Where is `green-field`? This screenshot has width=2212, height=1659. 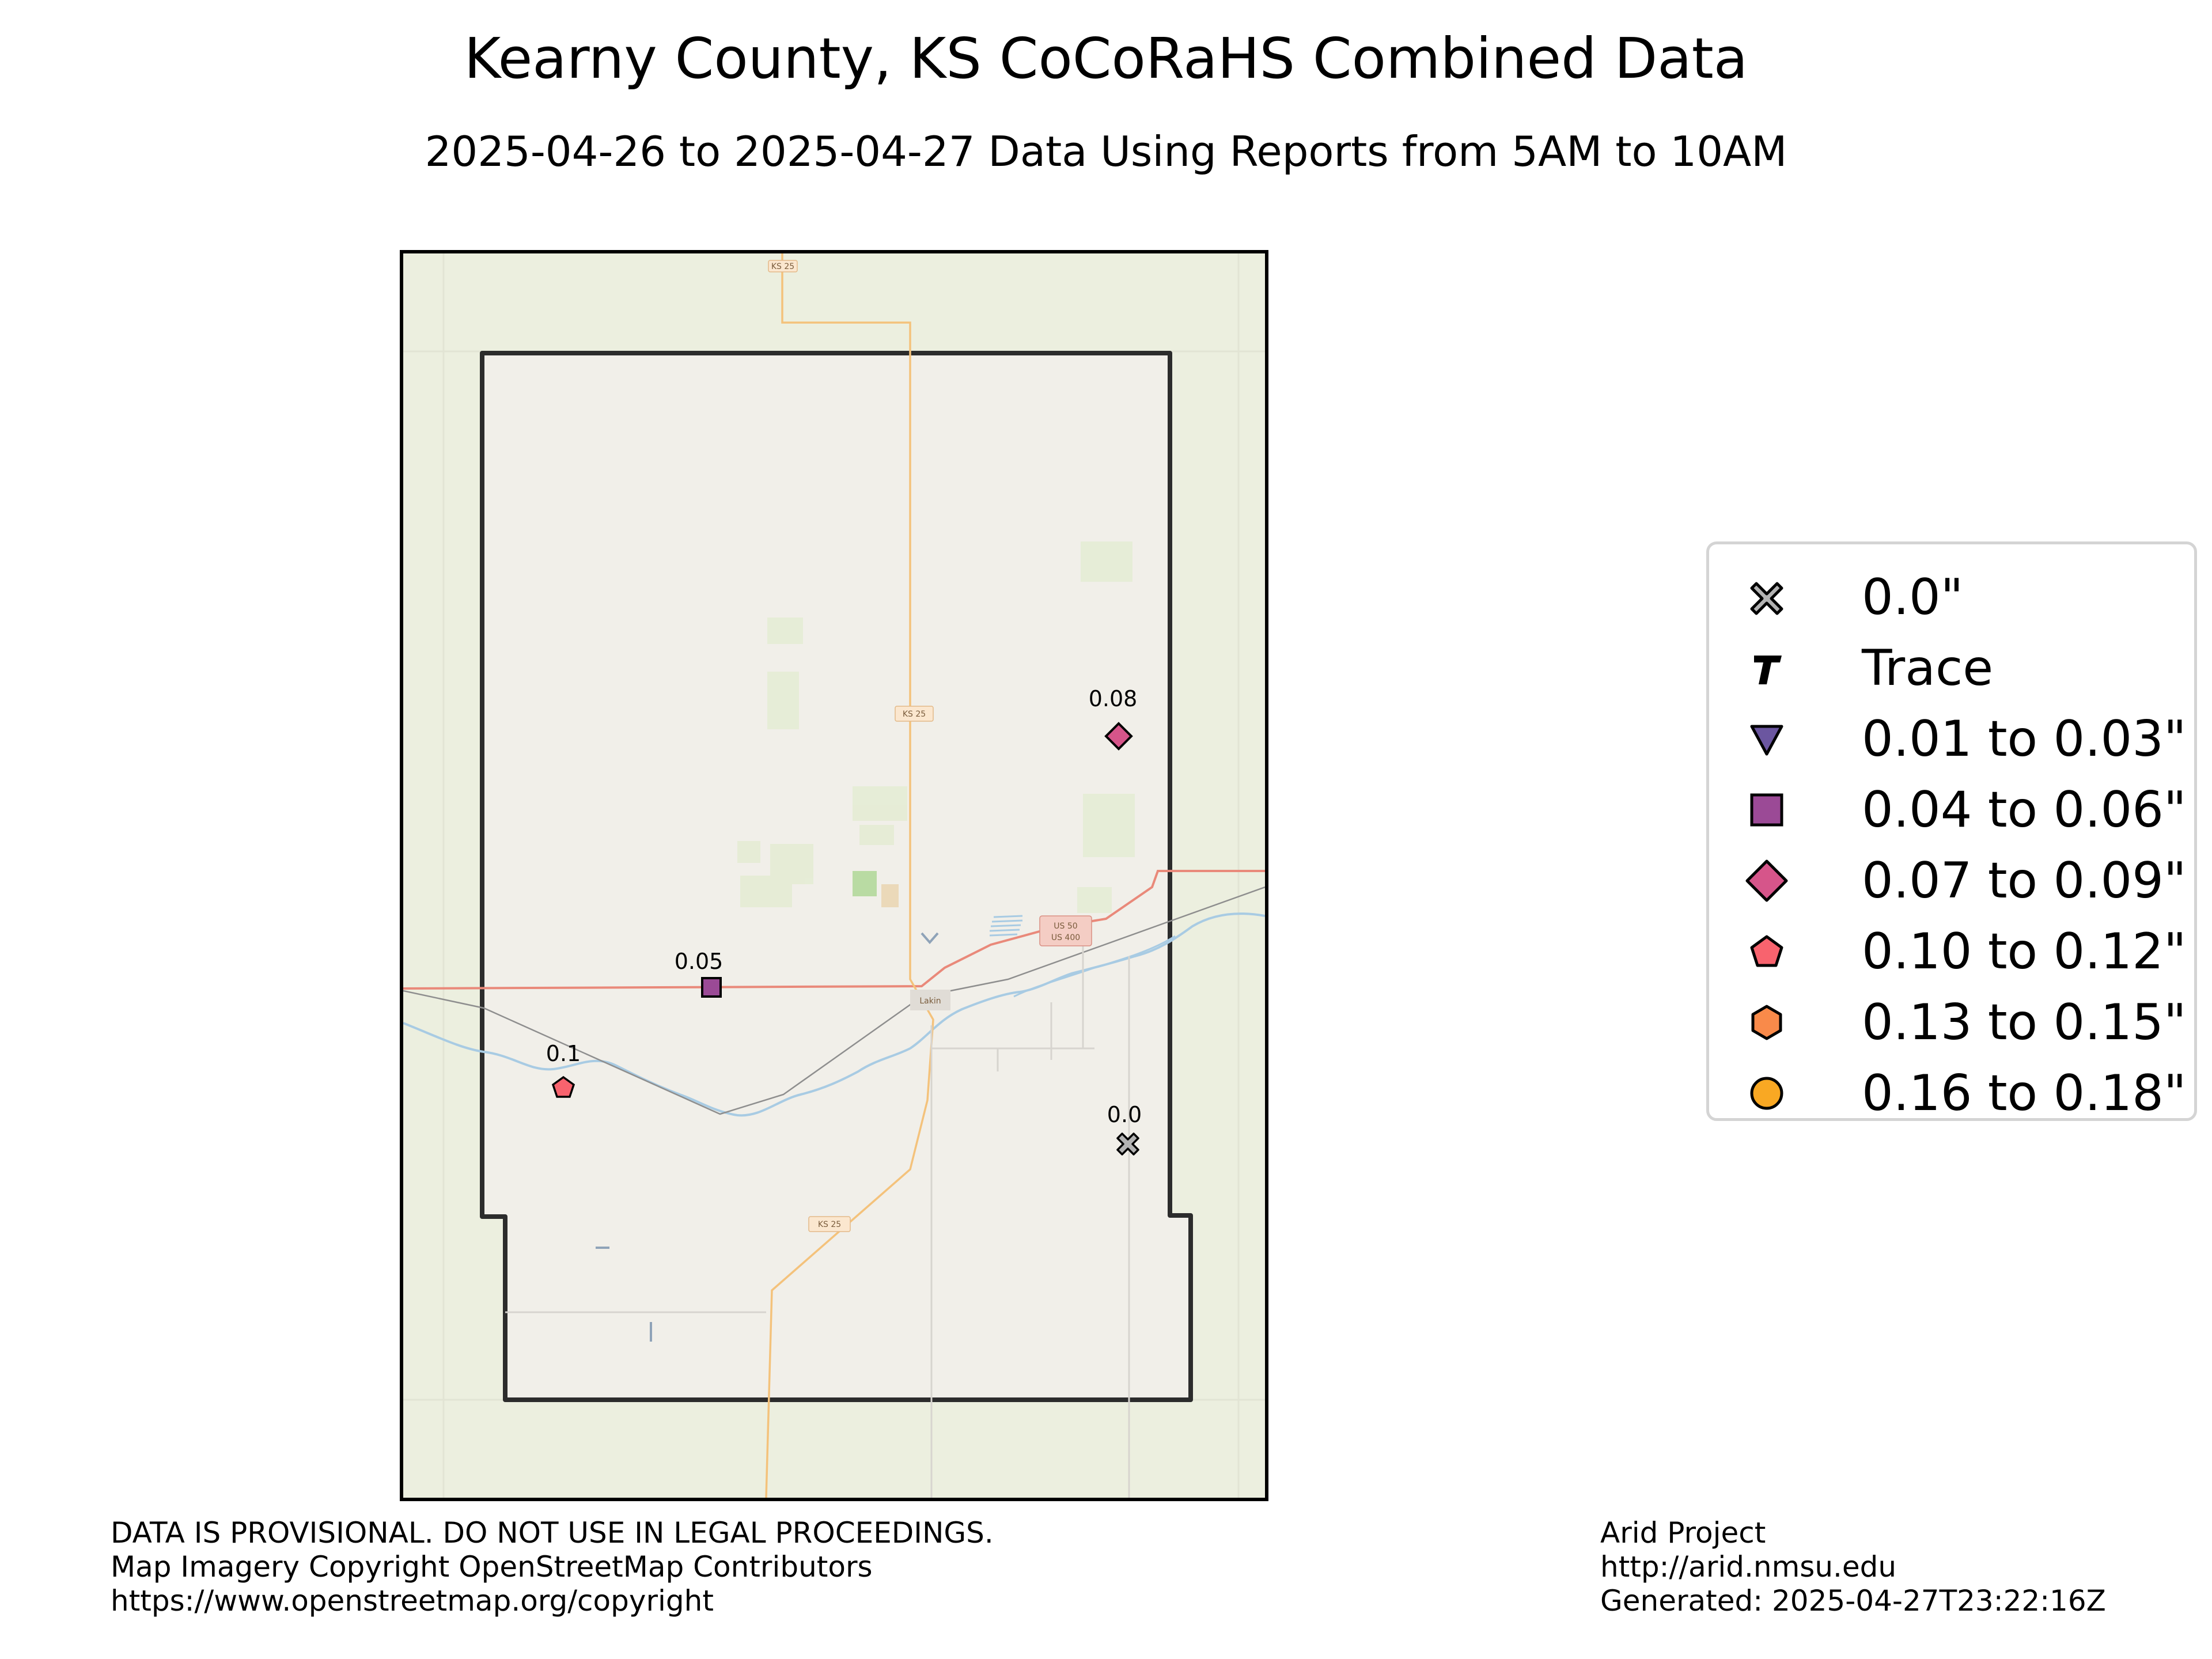
green-field is located at coordinates (865, 883).